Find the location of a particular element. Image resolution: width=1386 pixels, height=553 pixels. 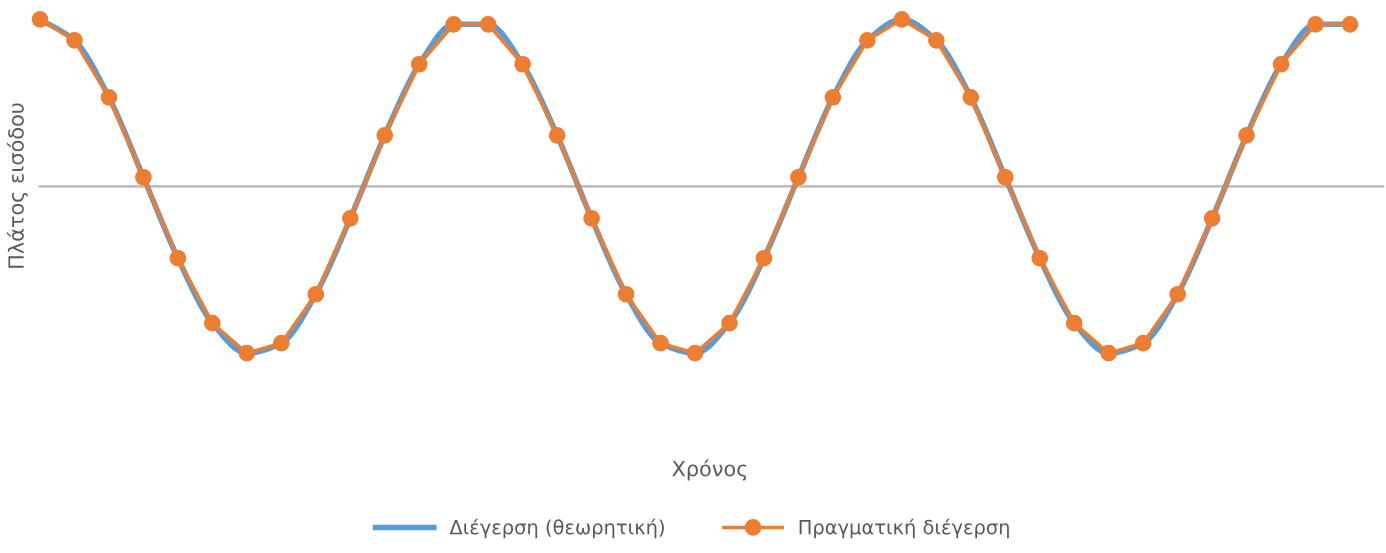

legend-label: Διέγερση (θεωρητική) is located at coordinates (556, 528).